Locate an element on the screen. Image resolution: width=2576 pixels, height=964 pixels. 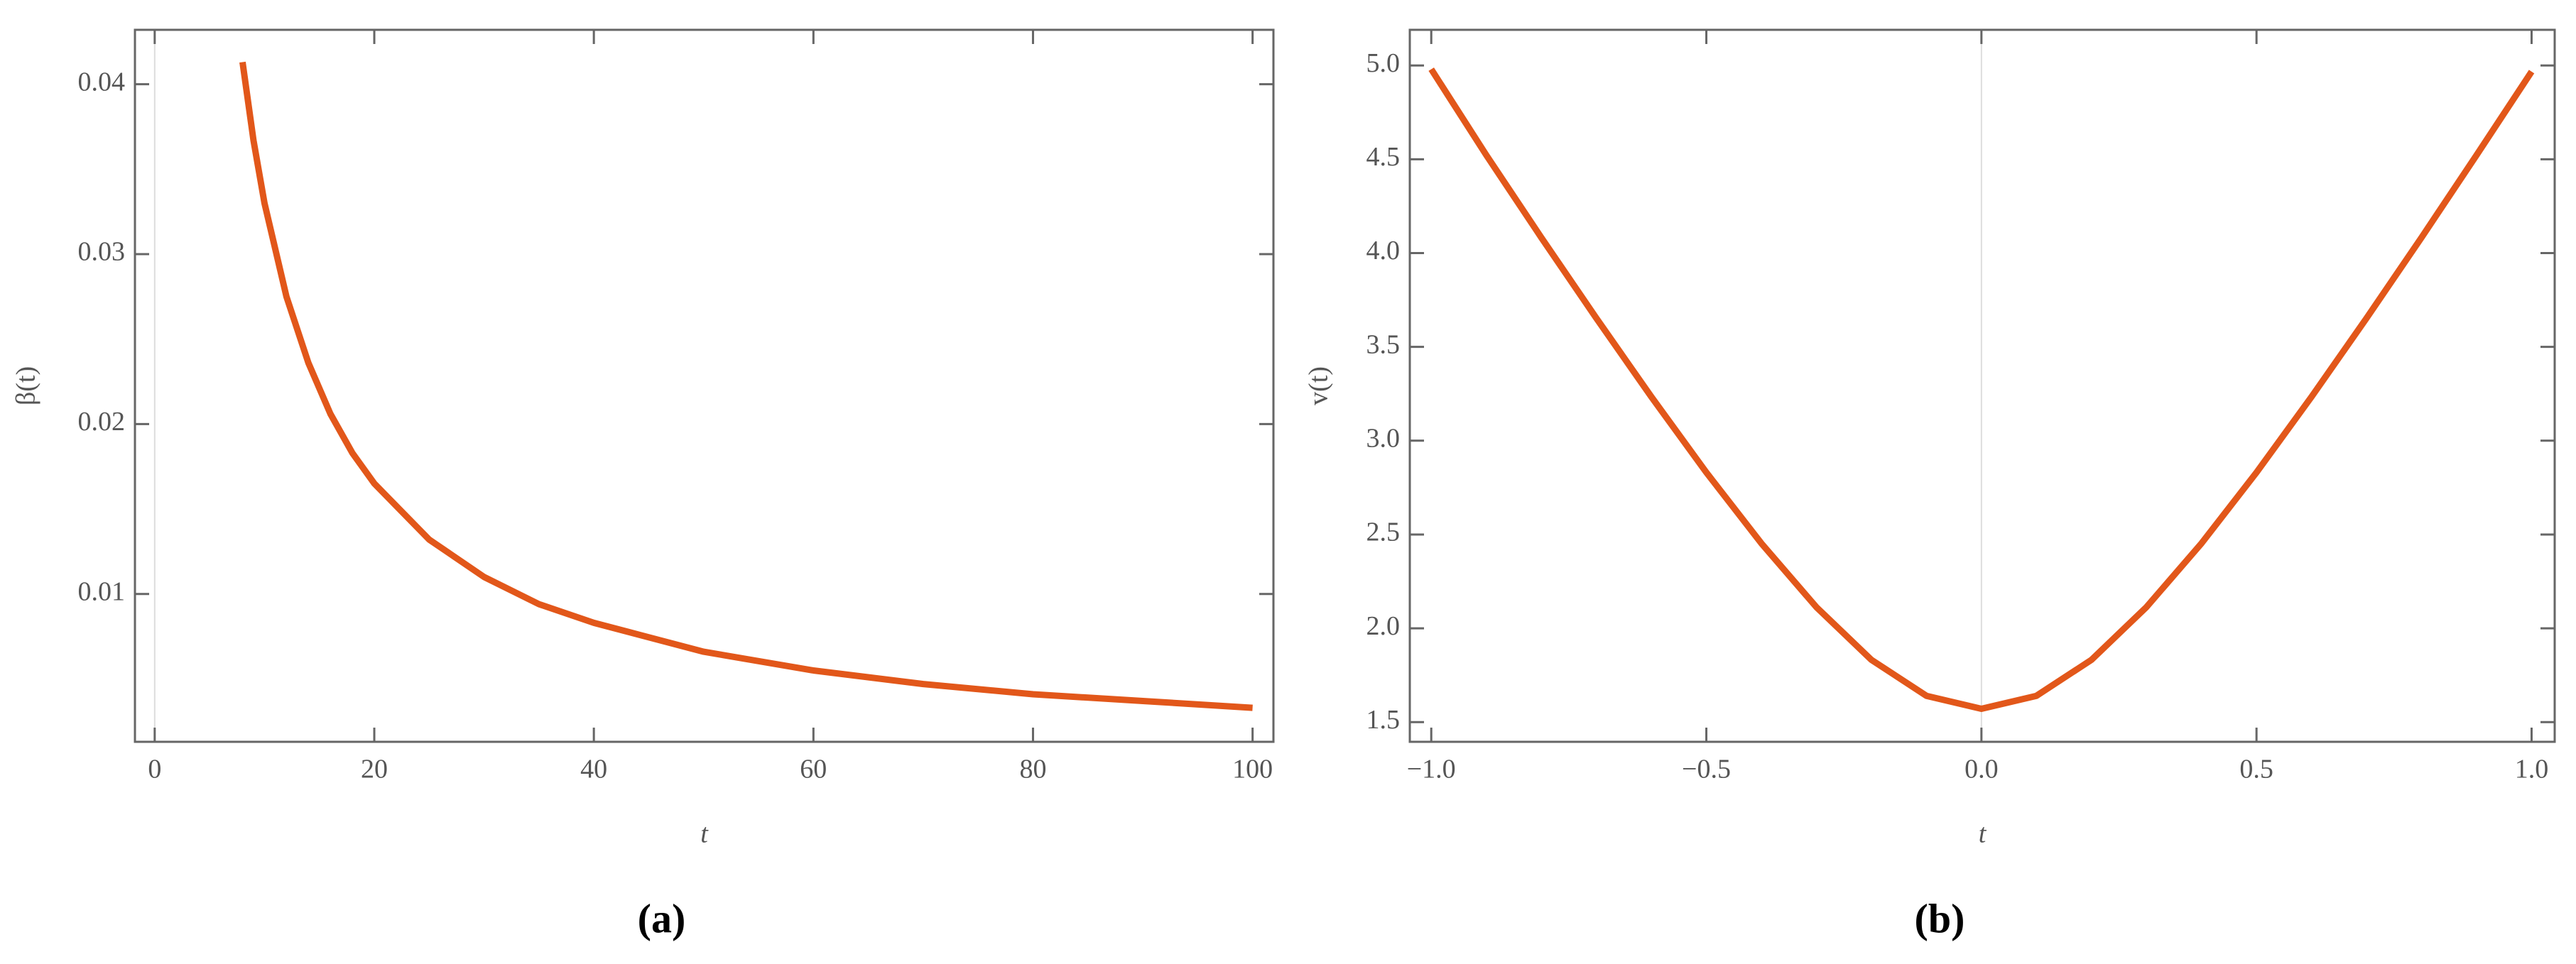
y-tick-label: 0.03 is located at coordinates (102, 252).